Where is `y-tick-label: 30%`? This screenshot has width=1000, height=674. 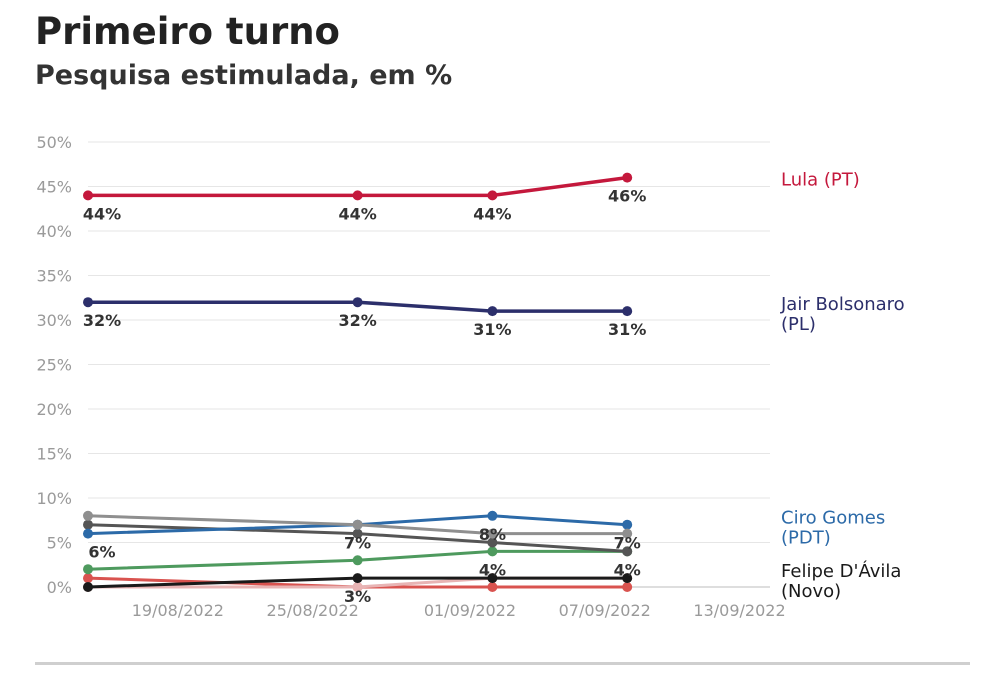 y-tick-label: 30% is located at coordinates (54, 320).